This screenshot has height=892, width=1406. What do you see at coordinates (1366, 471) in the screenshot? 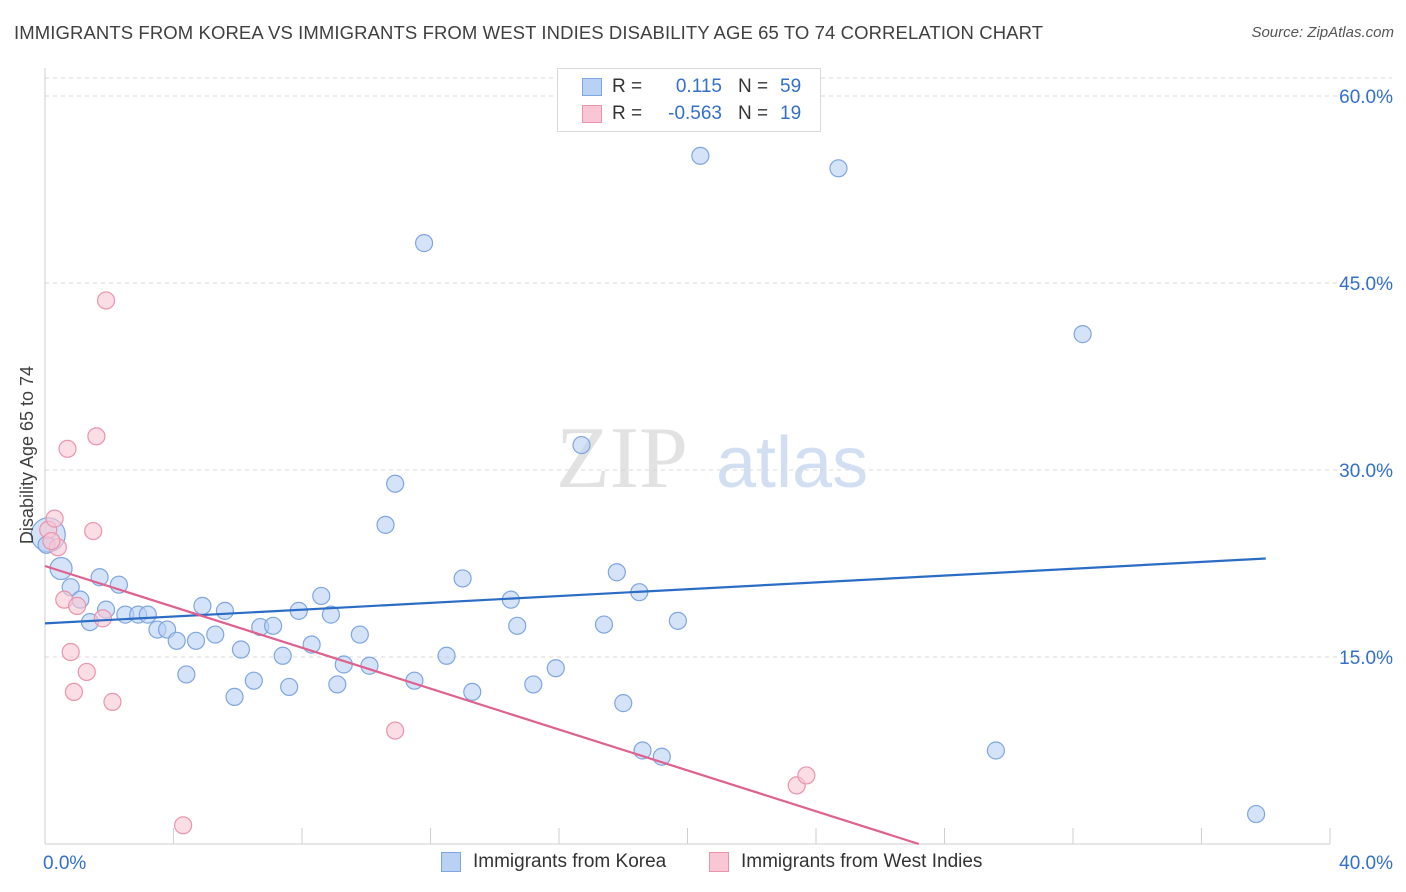
I see `y-tick-label: 30.0%` at bounding box center [1366, 471].